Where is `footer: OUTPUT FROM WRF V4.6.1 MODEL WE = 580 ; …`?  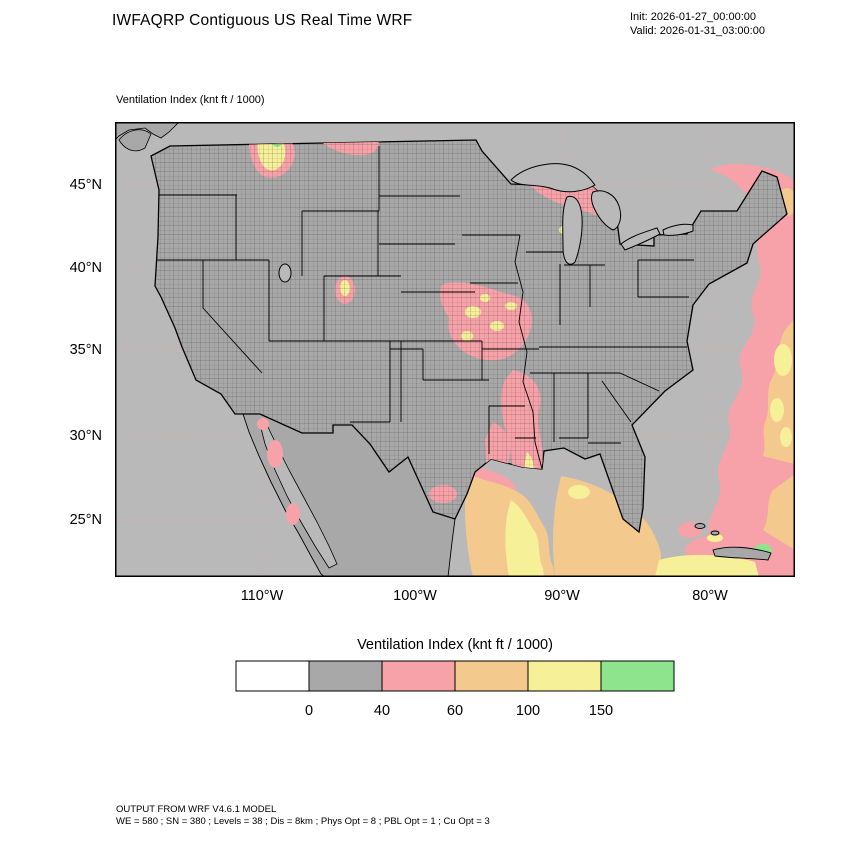
footer: OUTPUT FROM WRF V4.6.1 MODEL WE = 580 ; … is located at coordinates (303, 816).